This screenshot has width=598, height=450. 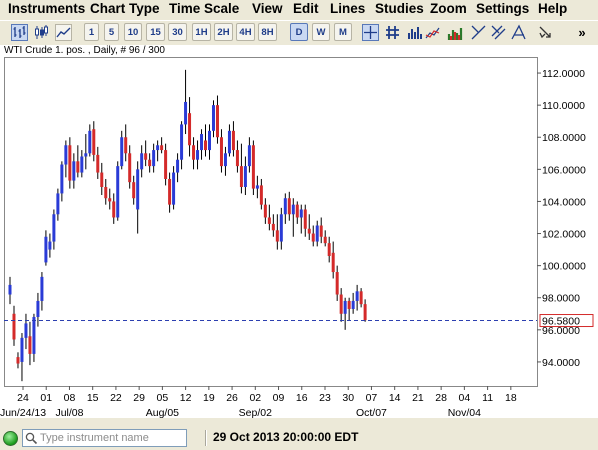 What do you see at coordinates (566, 321) in the screenshot?
I see `current-price-box` at bounding box center [566, 321].